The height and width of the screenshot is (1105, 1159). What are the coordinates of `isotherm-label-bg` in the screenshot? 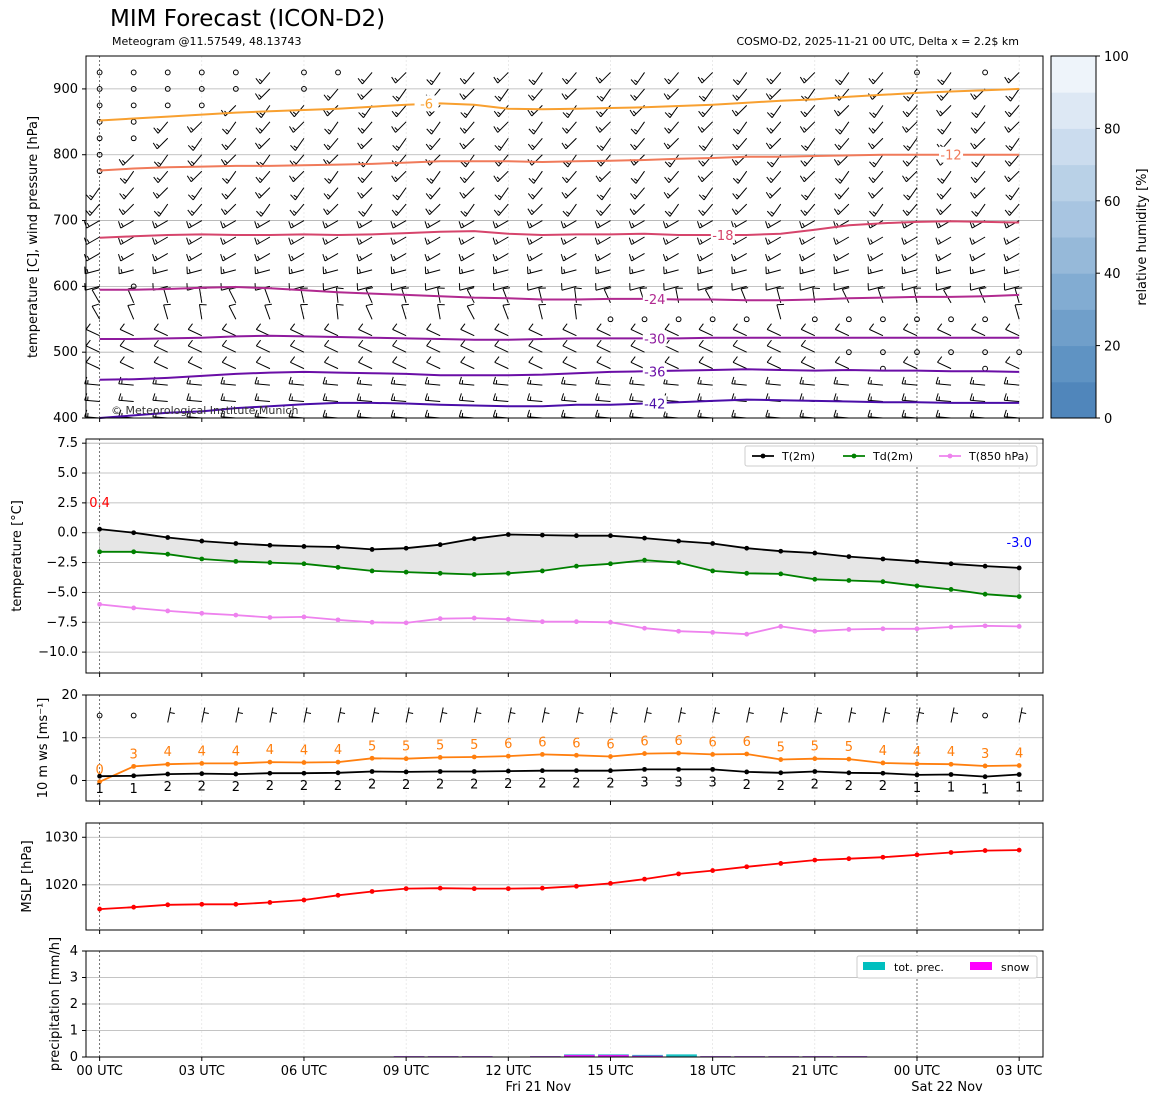 It's located at (426, 103).